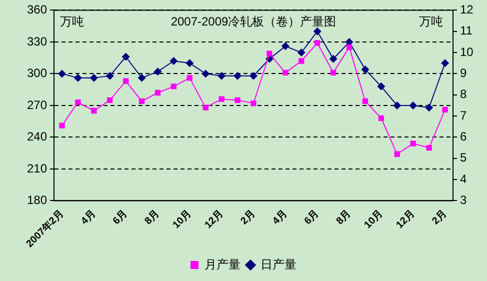  What do you see at coordinates (72, 21) in the screenshot?
I see `y-axis-title: 万吨` at bounding box center [72, 21].